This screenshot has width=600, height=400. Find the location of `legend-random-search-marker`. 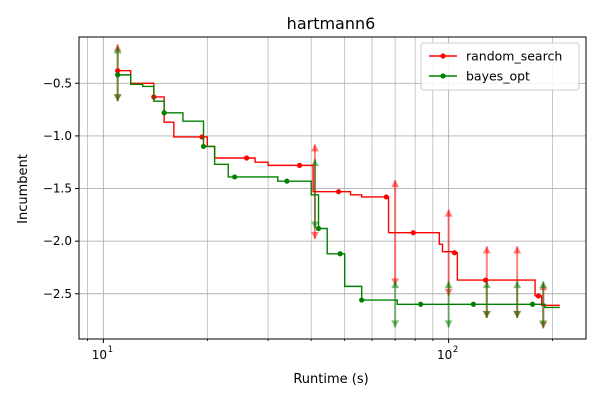

legend-random-search-marker is located at coordinates (443, 56).